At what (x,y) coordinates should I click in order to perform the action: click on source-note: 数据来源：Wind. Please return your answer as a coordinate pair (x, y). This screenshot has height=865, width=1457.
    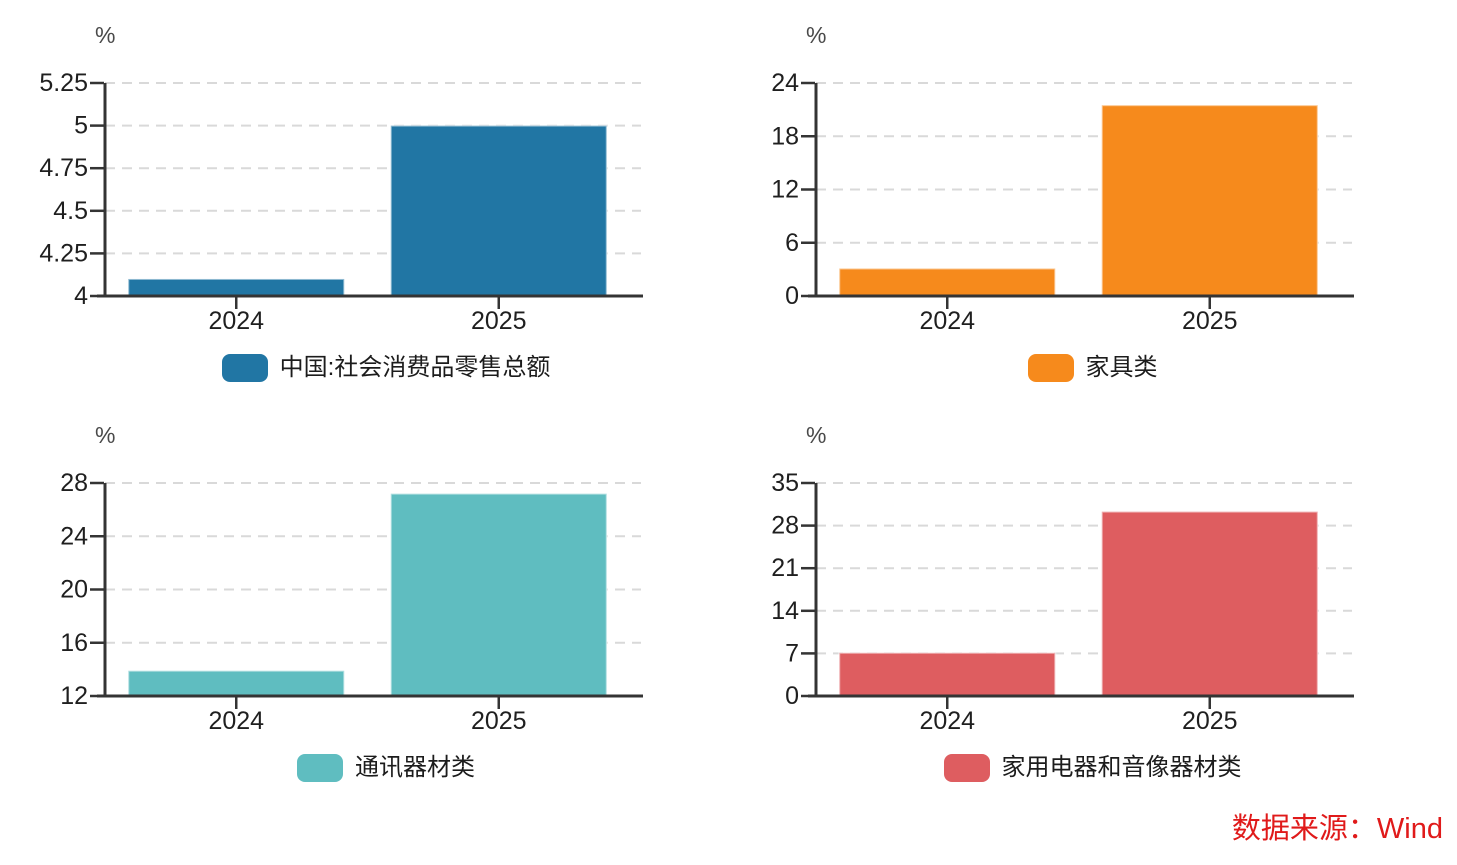
    Looking at the image, I should click on (728, 826).